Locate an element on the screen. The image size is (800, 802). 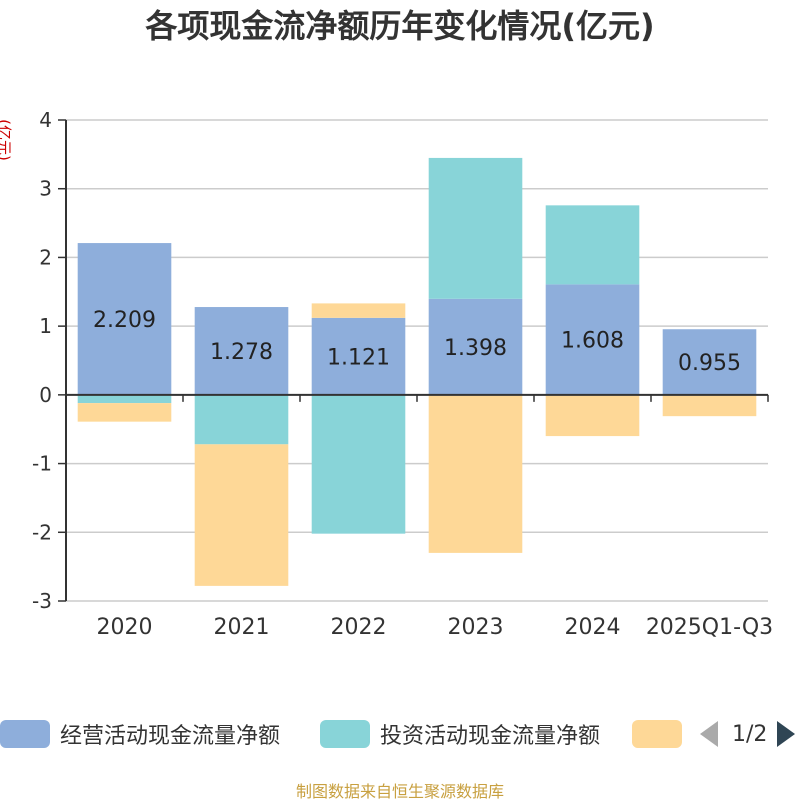
y-tick-label-3: 1 is located at coordinates (45, 326).